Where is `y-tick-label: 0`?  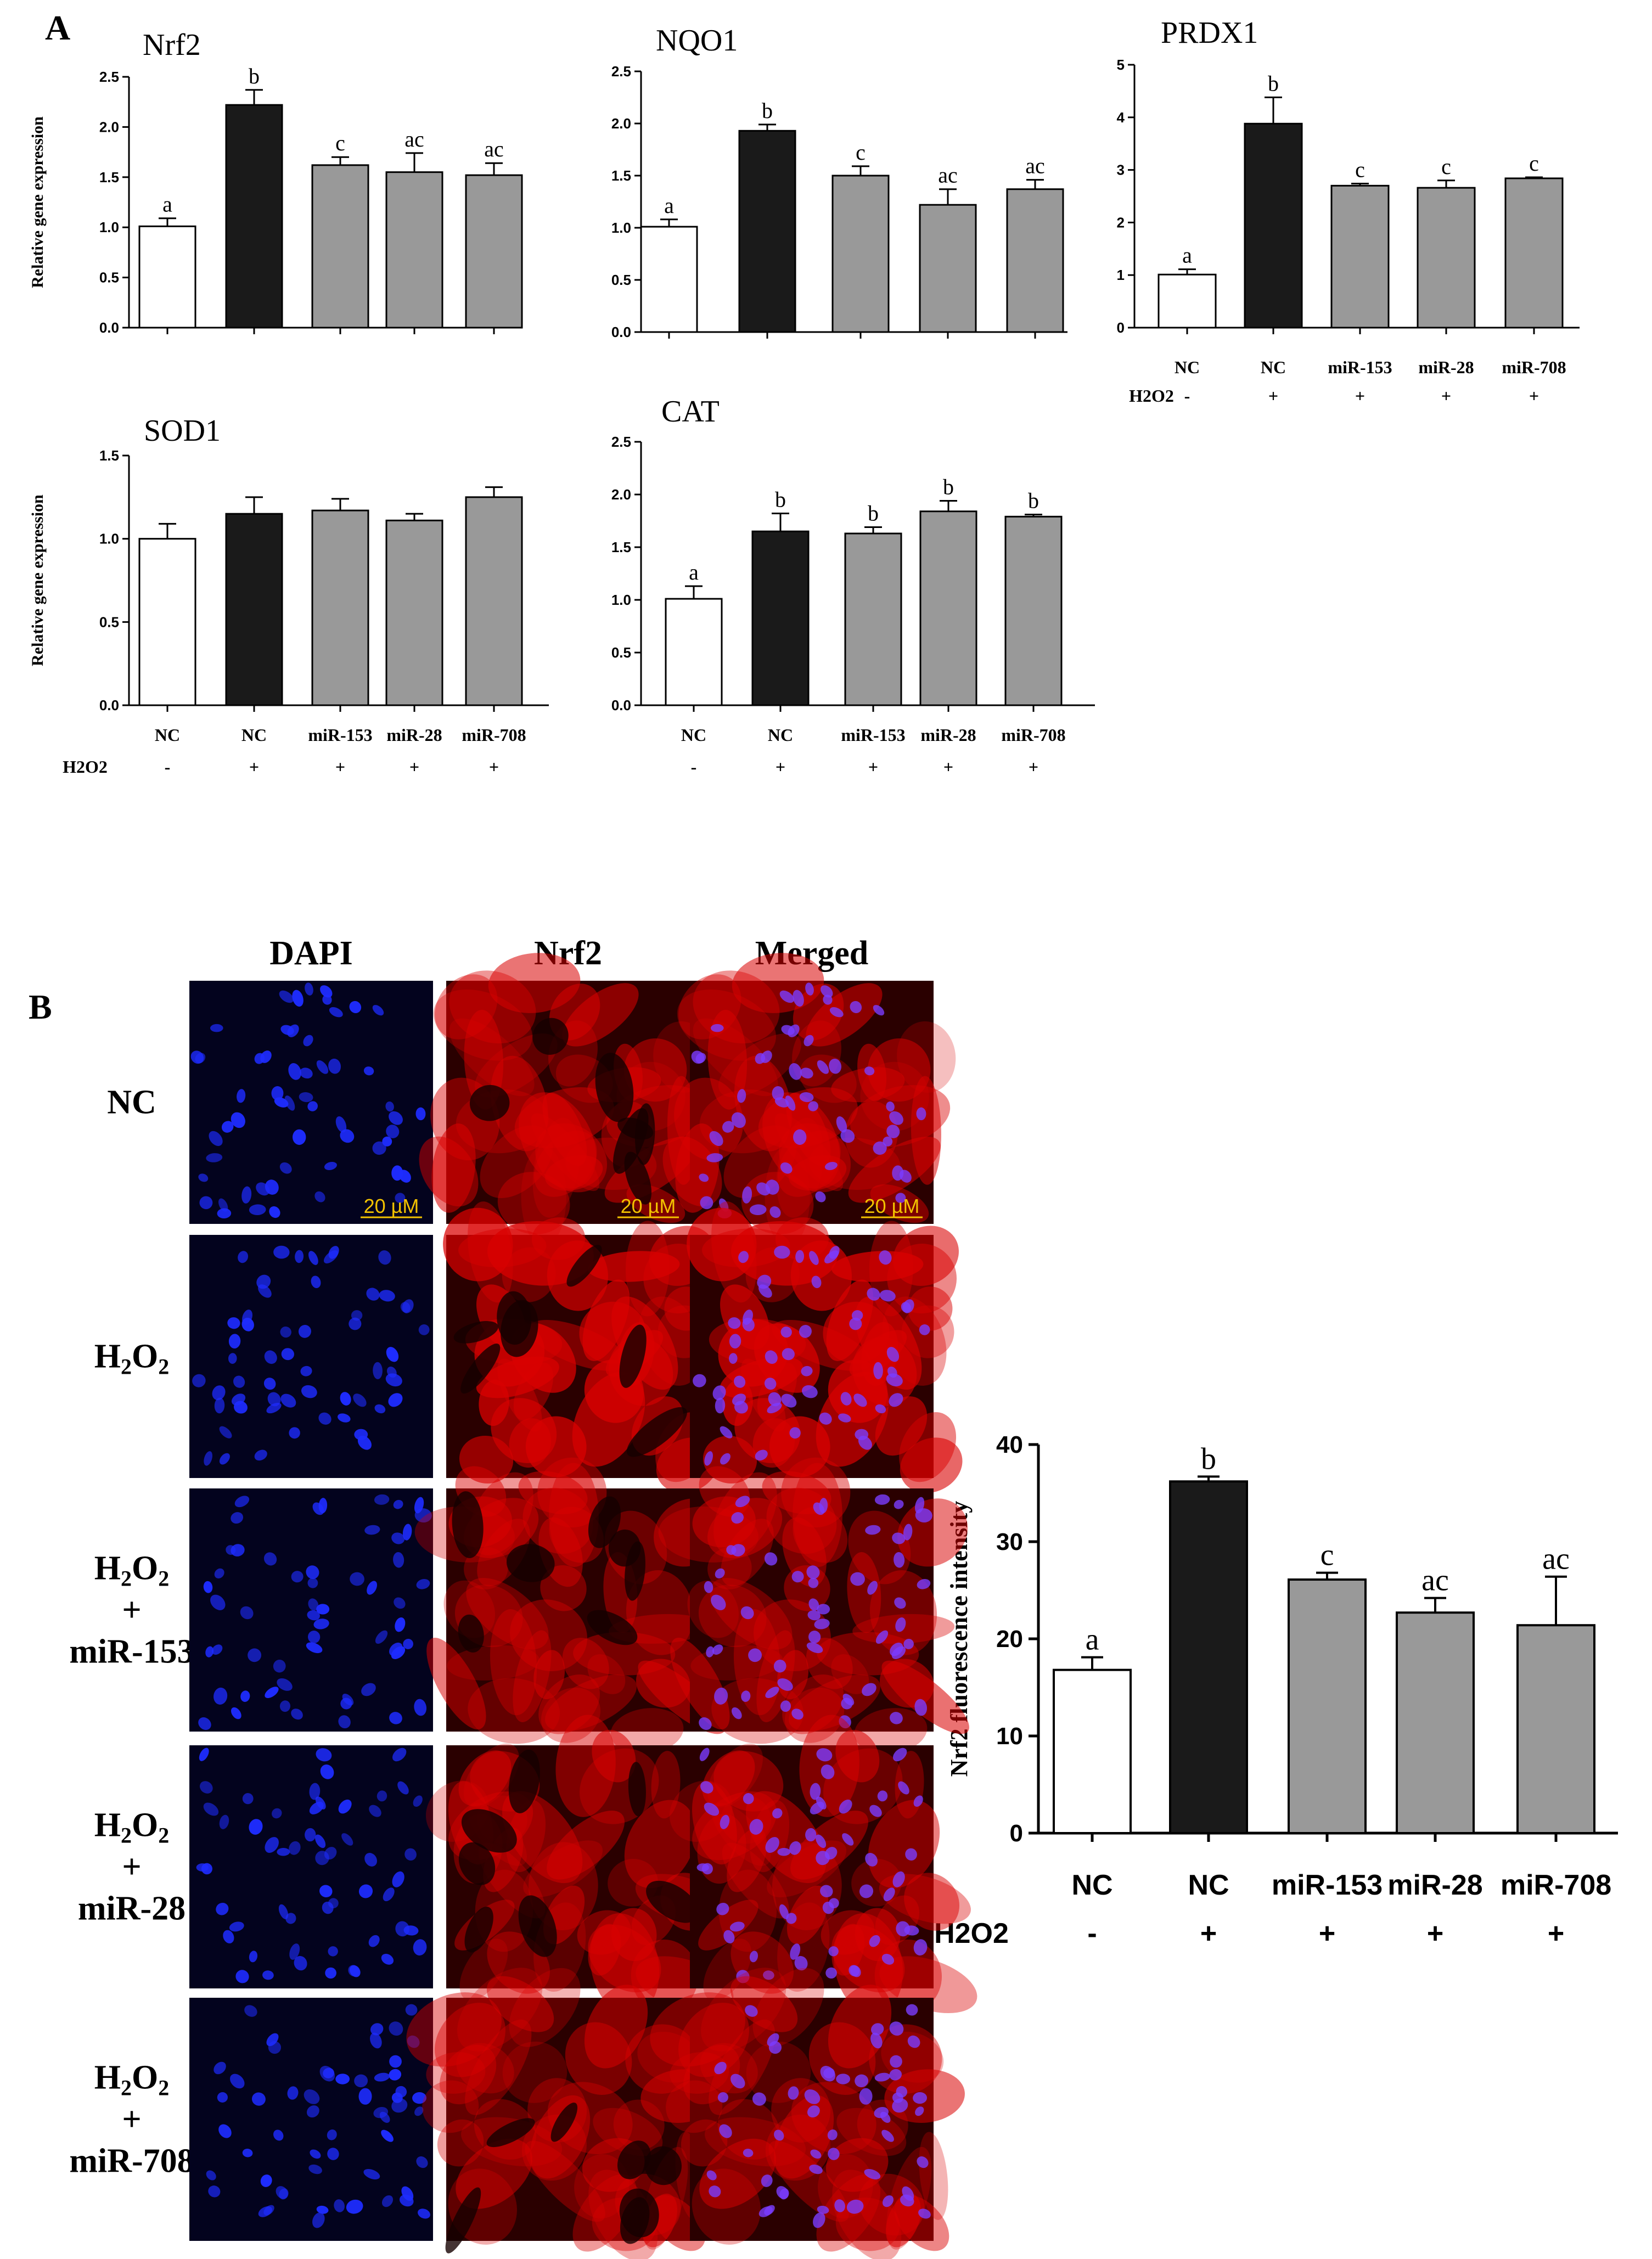
y-tick-label: 0 is located at coordinates (1017, 1833).